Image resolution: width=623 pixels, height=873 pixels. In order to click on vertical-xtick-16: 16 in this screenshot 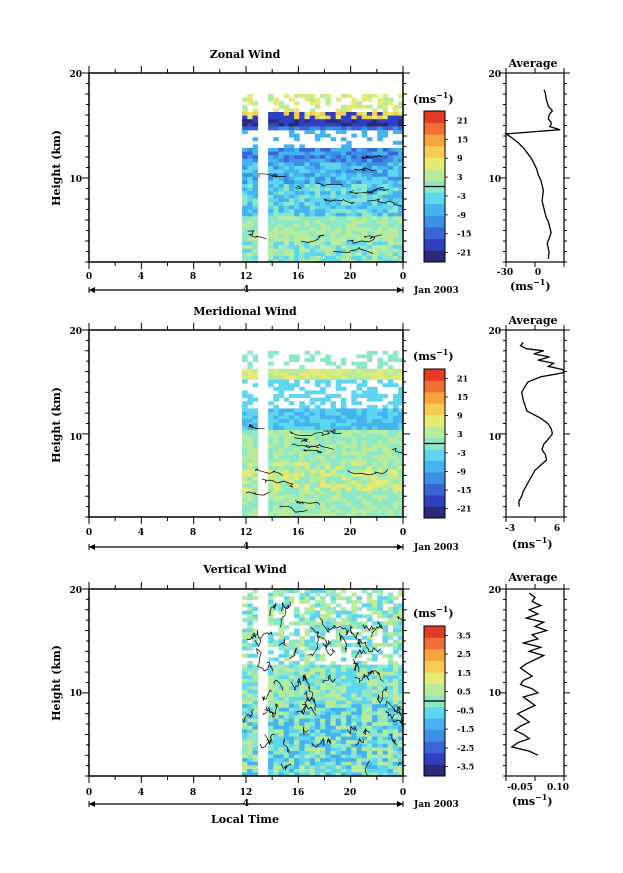, I will do `click(298, 793)`.